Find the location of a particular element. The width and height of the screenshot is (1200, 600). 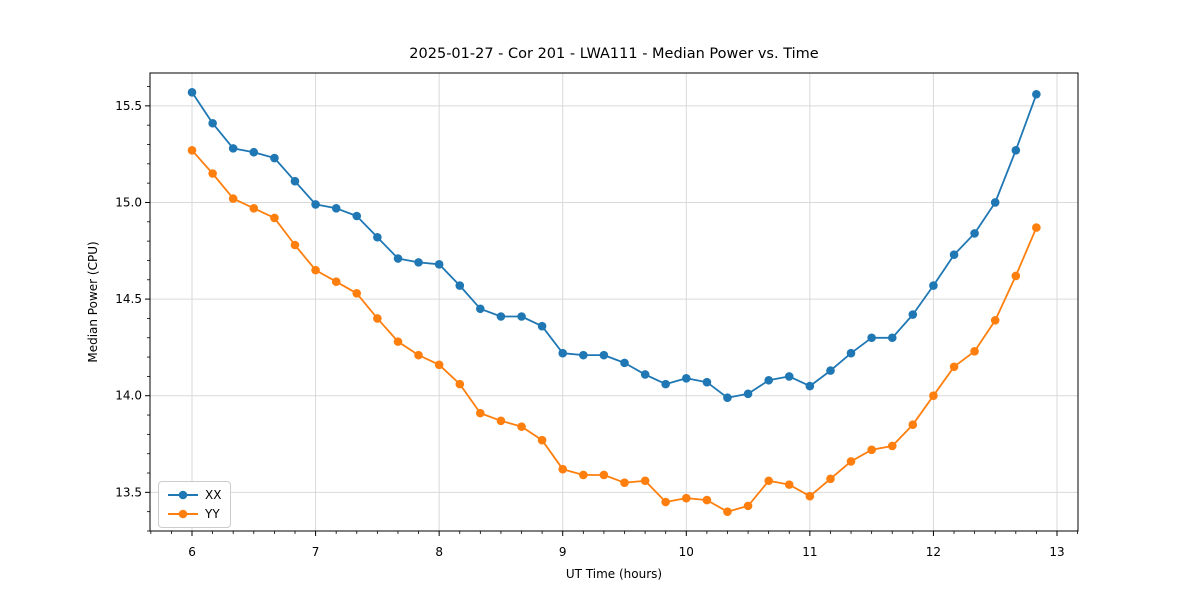

y-tick-label-14: 14.0 is located at coordinates (128, 396).